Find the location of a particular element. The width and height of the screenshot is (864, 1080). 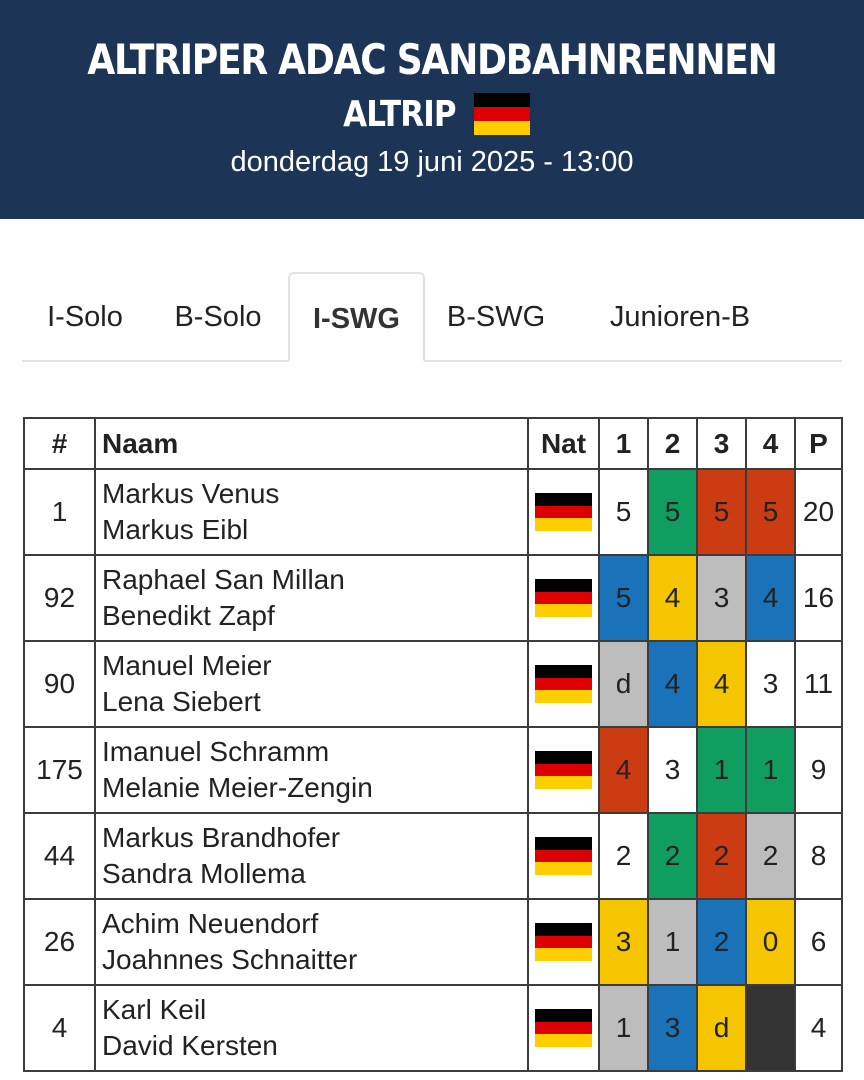

total-points: 8 is located at coordinates (818, 856).